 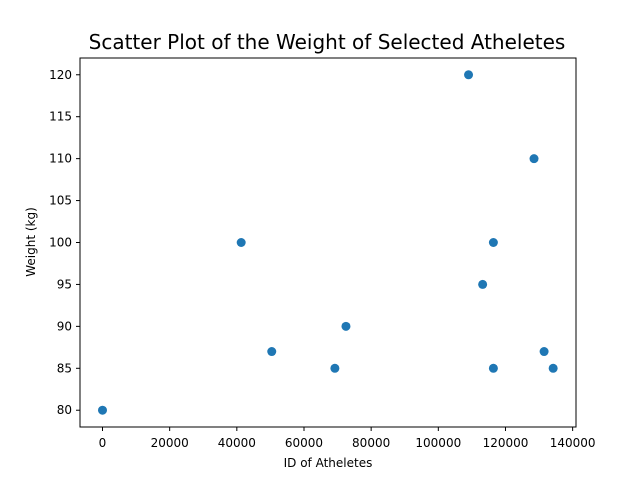 What do you see at coordinates (64, 368) in the screenshot?
I see `y-tick-label: 85` at bounding box center [64, 368].